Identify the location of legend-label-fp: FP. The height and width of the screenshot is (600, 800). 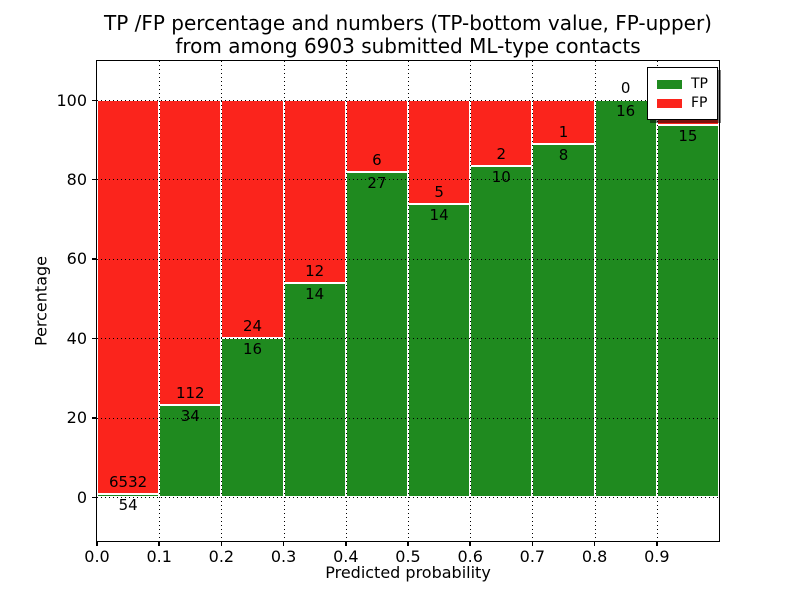
(699, 103).